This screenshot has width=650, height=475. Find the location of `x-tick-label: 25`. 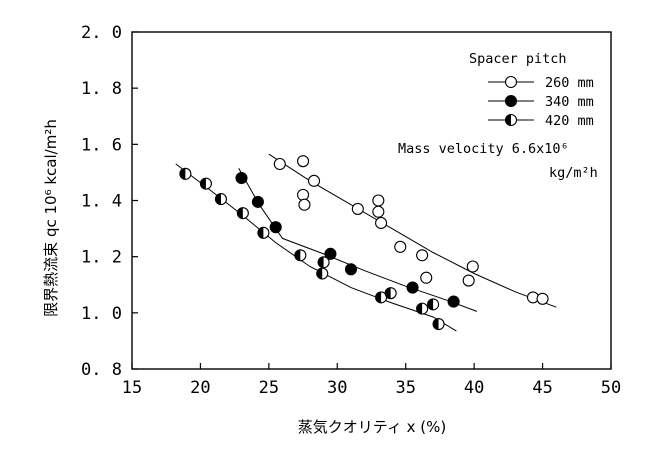

x-tick-label: 25 is located at coordinates (269, 388).